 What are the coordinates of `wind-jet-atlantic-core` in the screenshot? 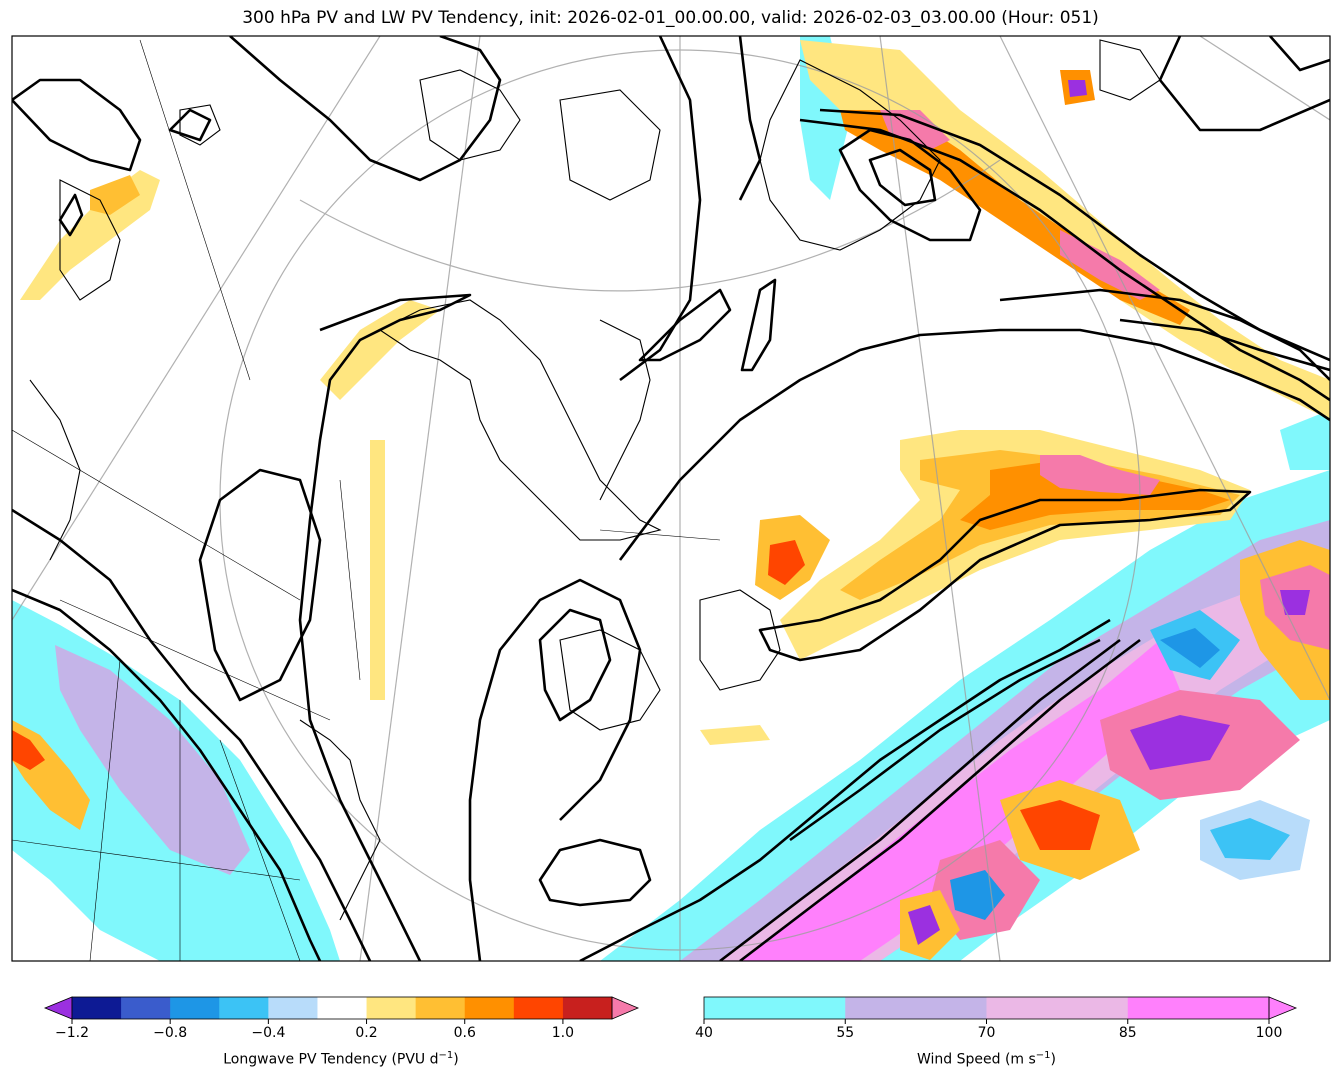 It's located at (960, 800).